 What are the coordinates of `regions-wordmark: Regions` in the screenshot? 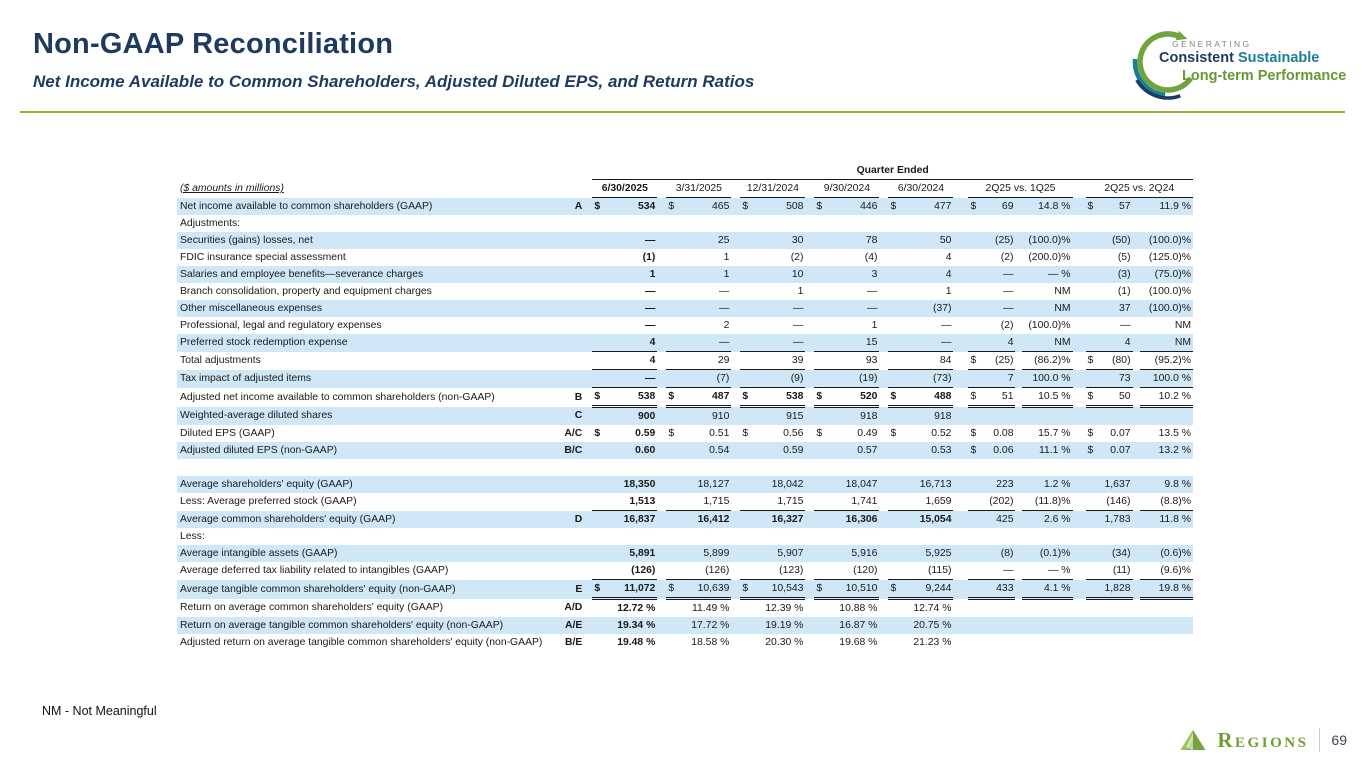 It's located at (1263, 739).